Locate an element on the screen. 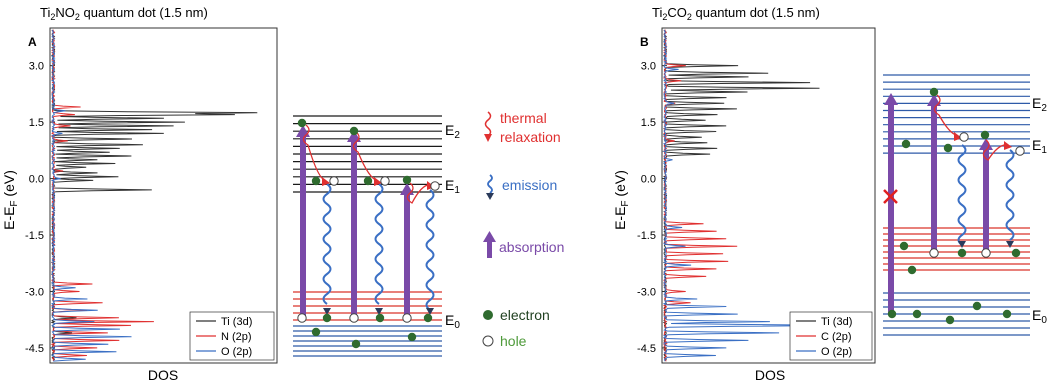  label-b-e1: E1 is located at coordinates (1039, 146).